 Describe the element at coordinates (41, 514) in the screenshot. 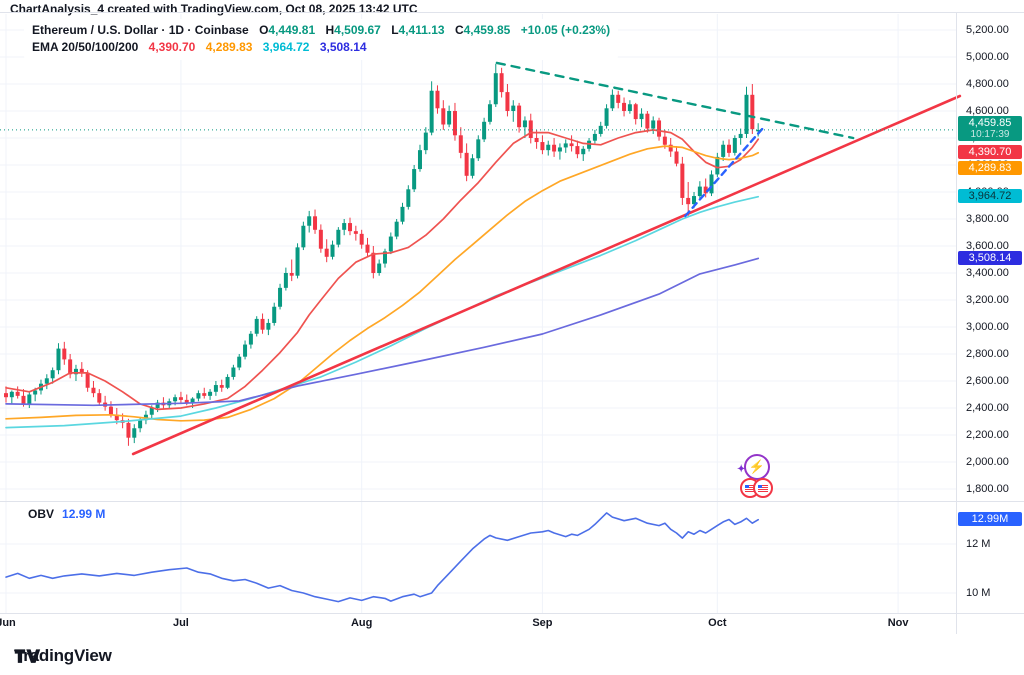

I see `obv-label: OBV` at that location.